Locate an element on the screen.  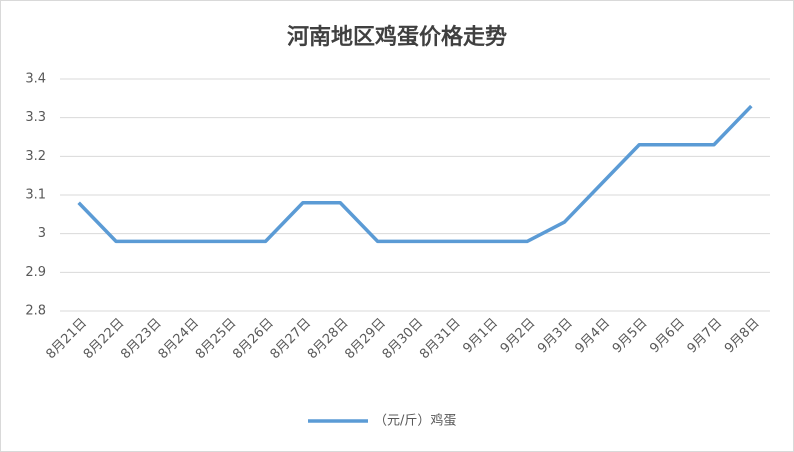
y-tick-label: 3.4 is located at coordinates (35, 79).